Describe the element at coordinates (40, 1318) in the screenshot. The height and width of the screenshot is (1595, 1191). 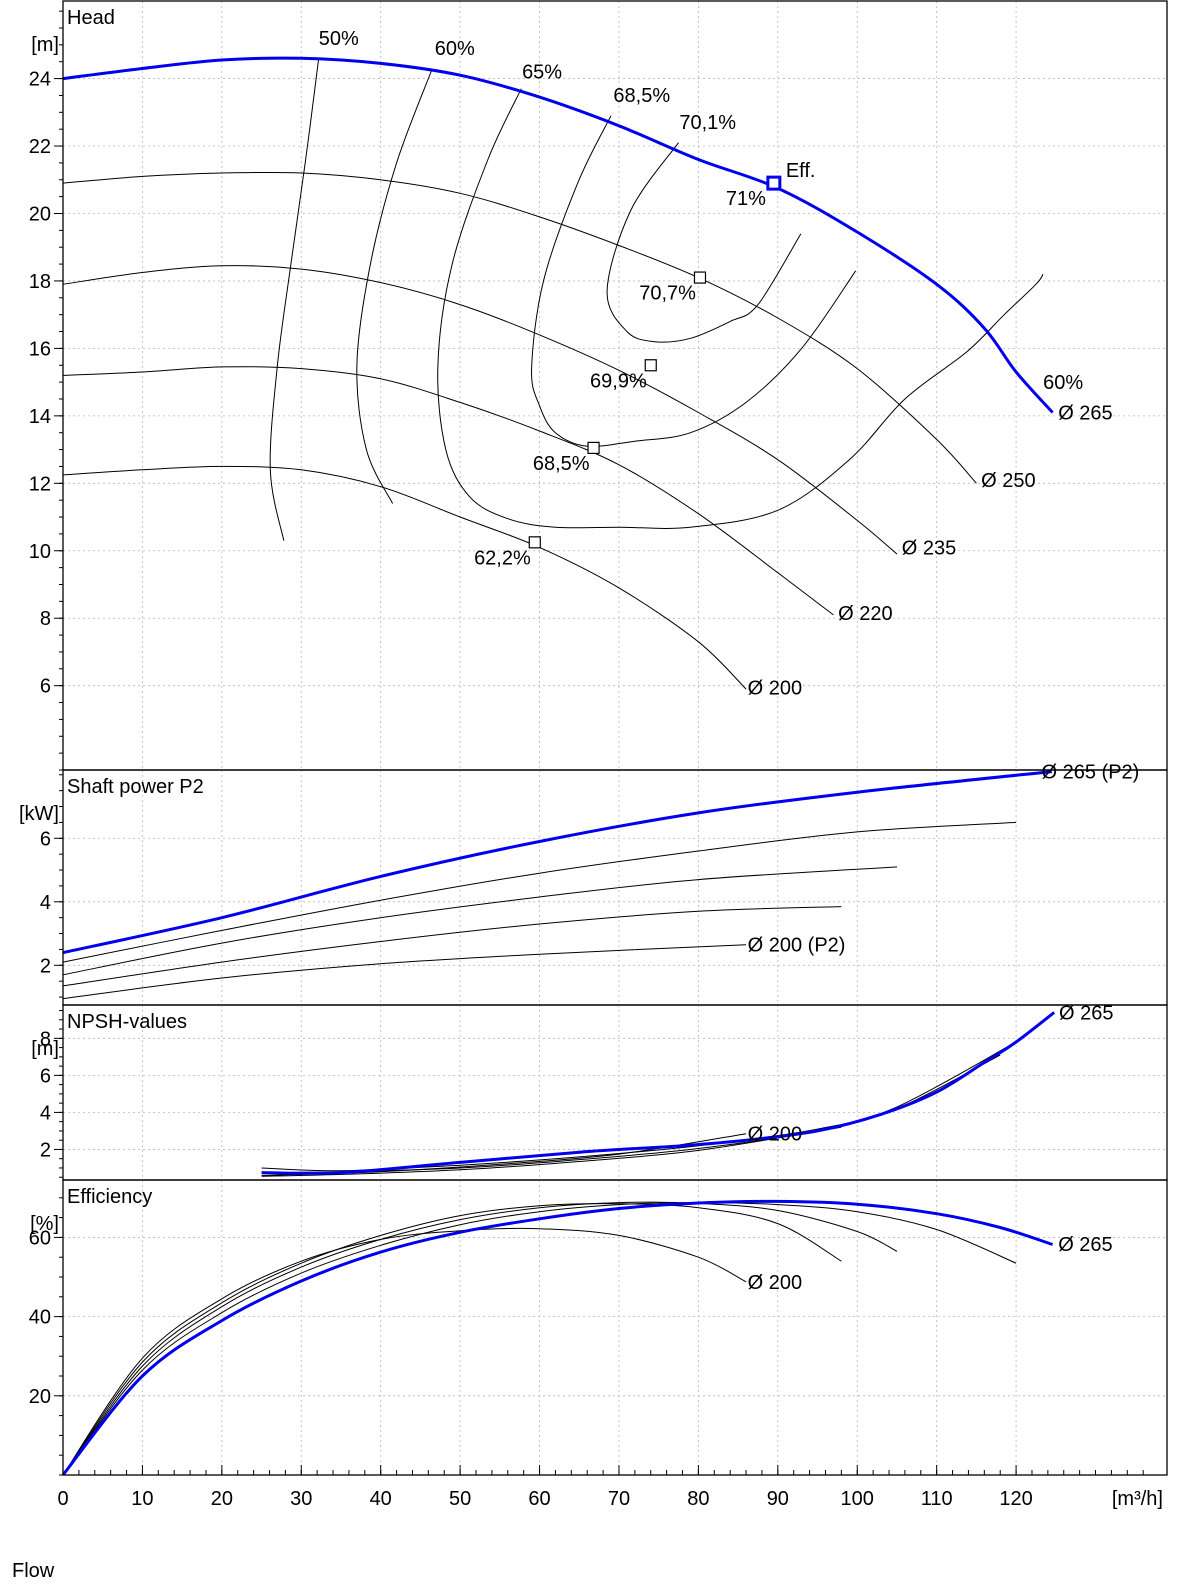
I see `y-tick-label: 40` at that location.